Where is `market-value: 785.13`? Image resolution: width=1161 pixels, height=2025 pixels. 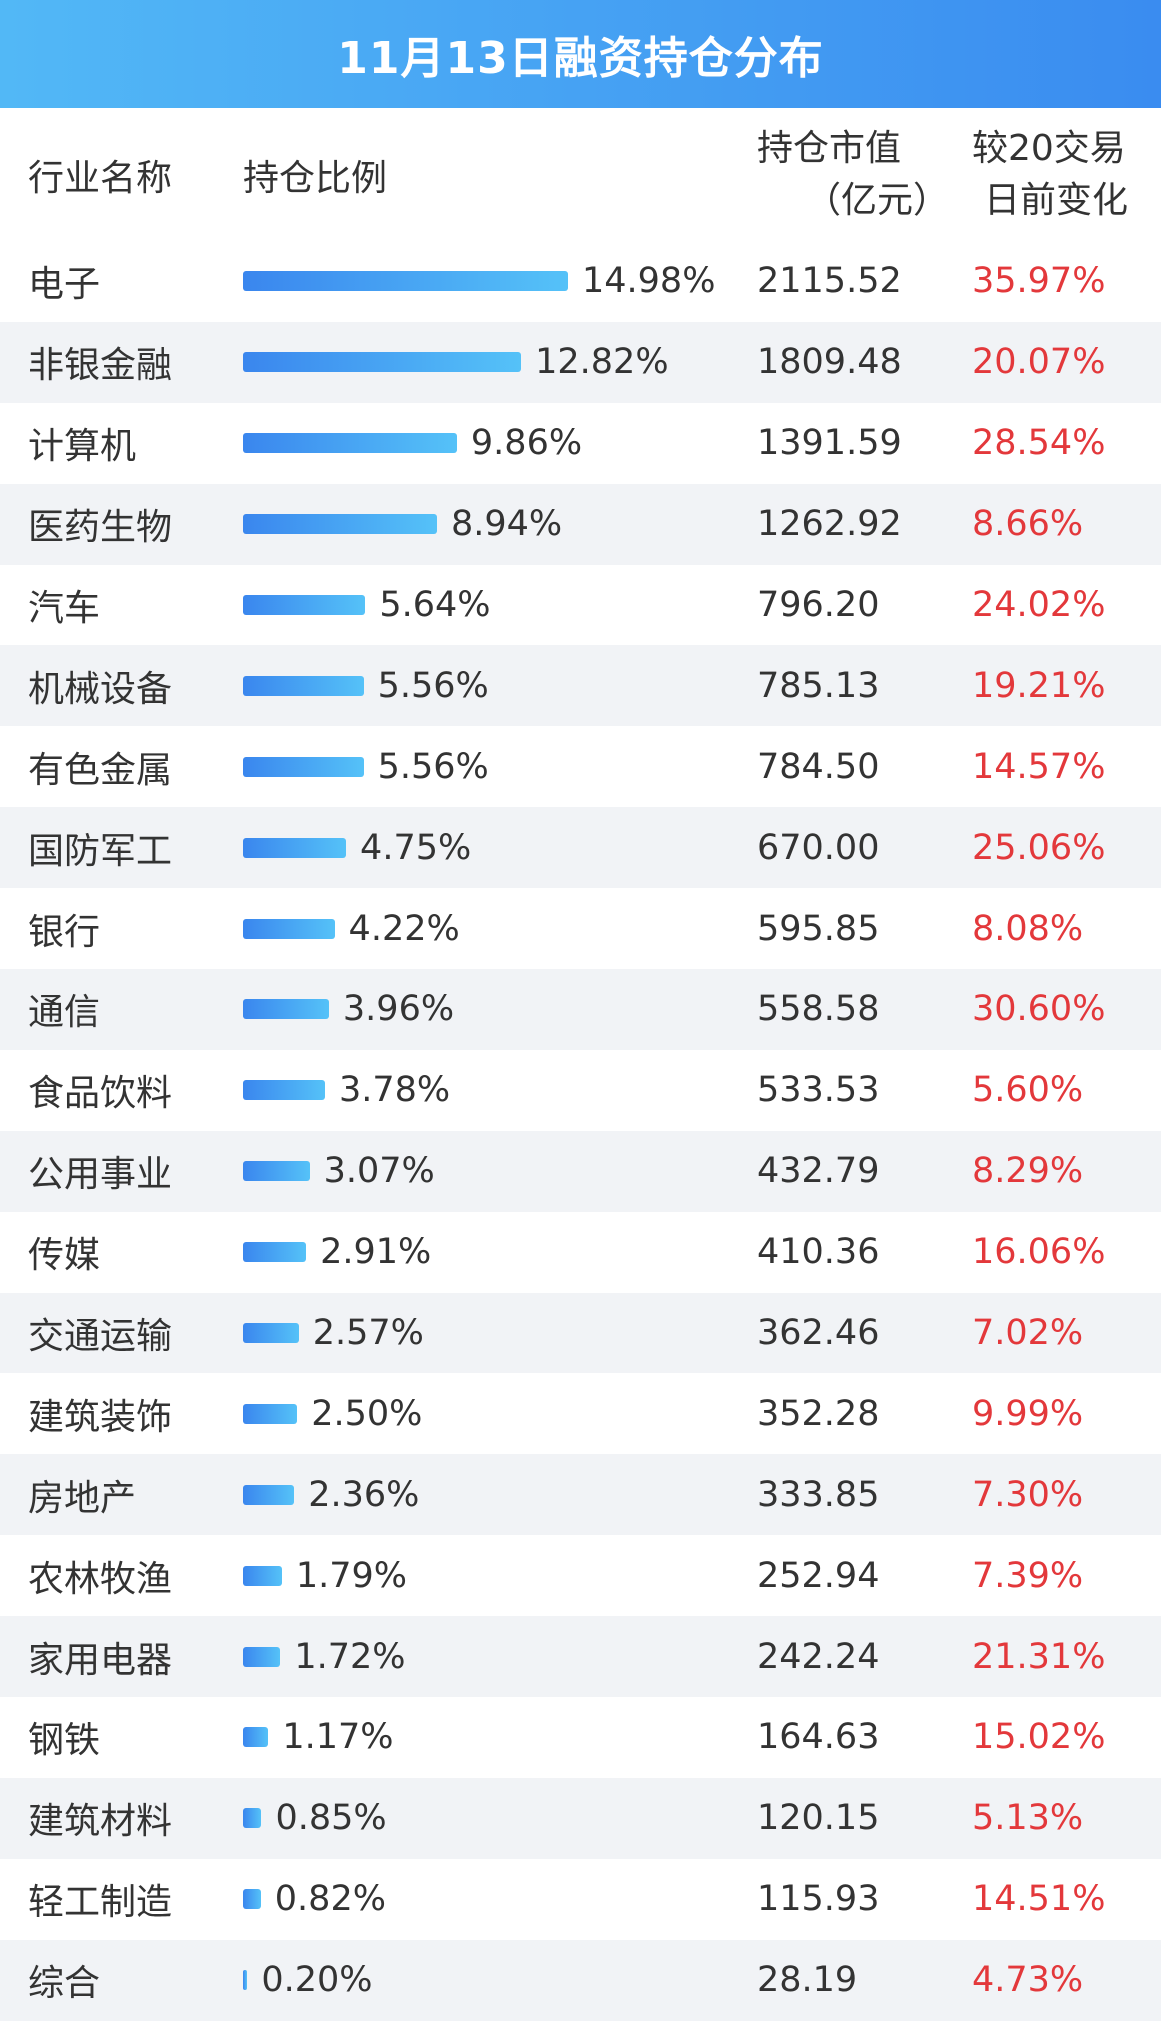 market-value: 785.13 is located at coordinates (818, 685).